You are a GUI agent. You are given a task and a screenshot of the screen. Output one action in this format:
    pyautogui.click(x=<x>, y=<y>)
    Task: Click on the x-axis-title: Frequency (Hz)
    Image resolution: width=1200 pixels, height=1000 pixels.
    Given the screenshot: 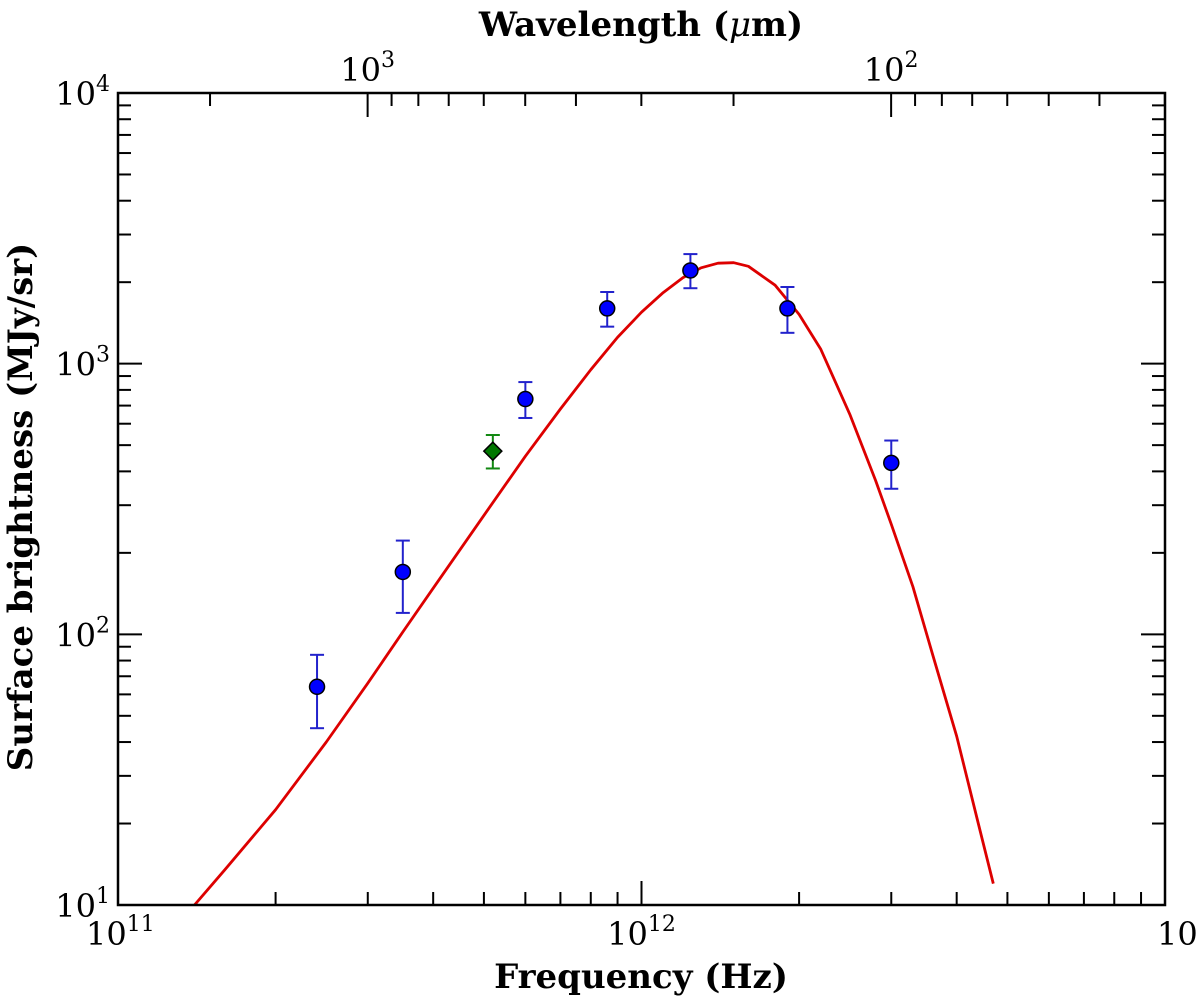 What is the action you would take?
    pyautogui.click(x=641, y=977)
    